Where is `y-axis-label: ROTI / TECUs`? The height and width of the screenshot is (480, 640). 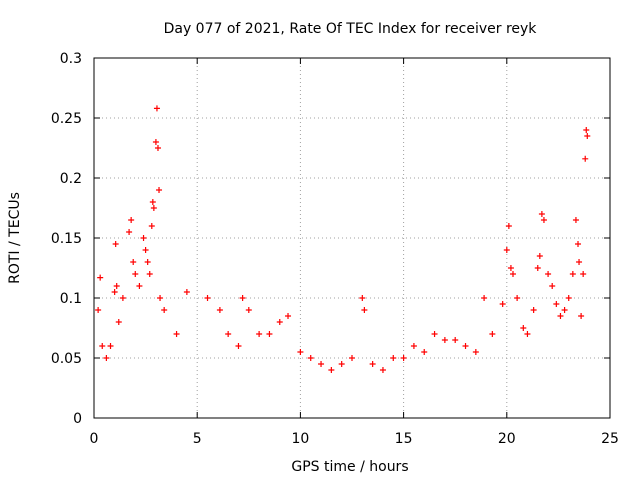 y-axis-label: ROTI / TECUs is located at coordinates (15, 238).